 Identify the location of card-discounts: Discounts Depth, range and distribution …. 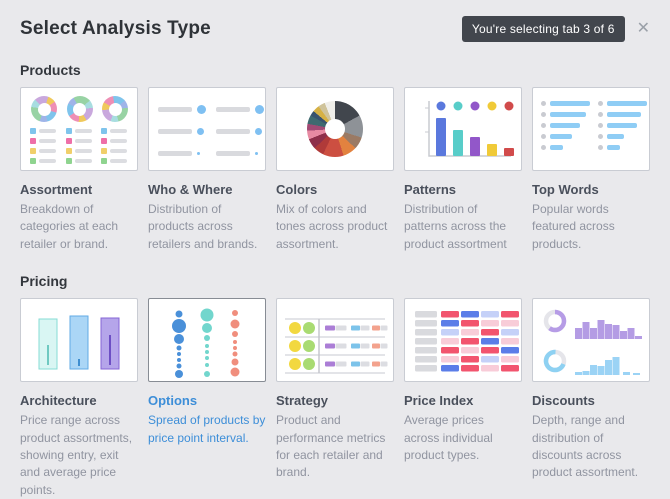
(591, 398).